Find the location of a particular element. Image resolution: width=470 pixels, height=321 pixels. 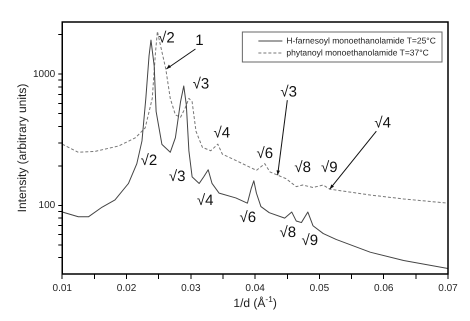

y-tick-label: 100 is located at coordinates (47, 206).